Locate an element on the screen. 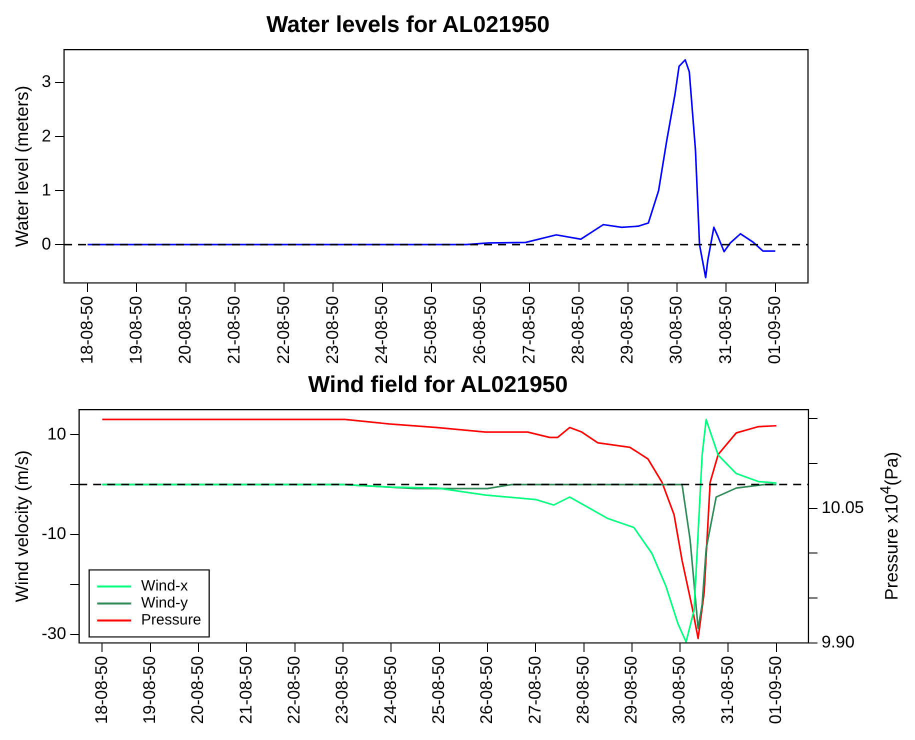 The image size is (915, 740). legend-label: Wind-x is located at coordinates (164, 586).